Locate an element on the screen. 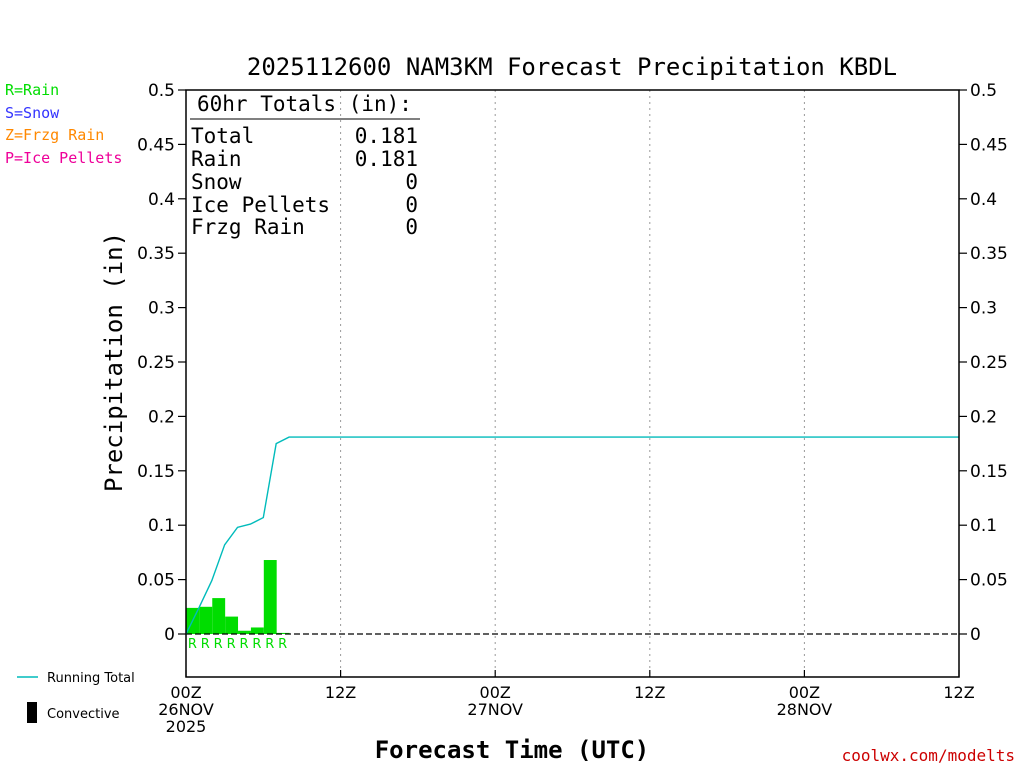 Image resolution: width=1024 pixels, height=768 pixels. running-total-legend-label: Running Total is located at coordinates (91, 678).